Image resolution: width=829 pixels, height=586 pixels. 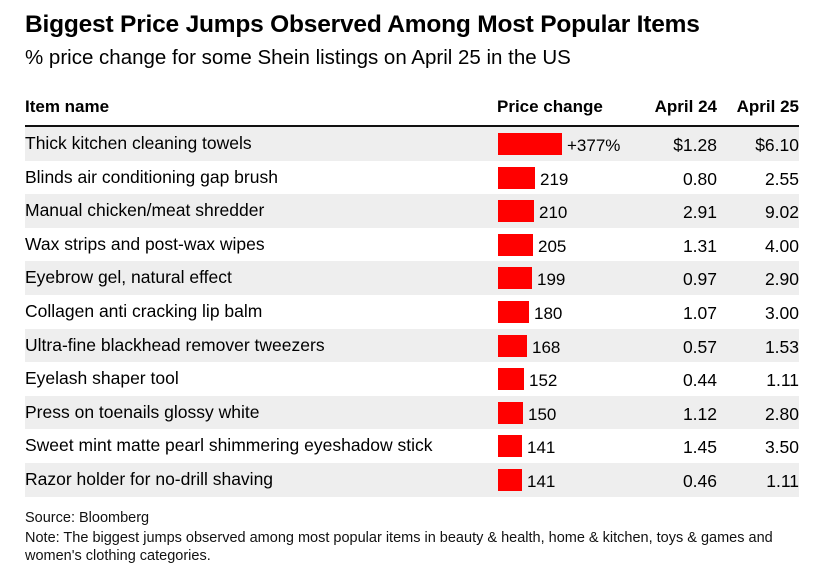 What do you see at coordinates (144, 310) in the screenshot?
I see `item-name-cell: Collagen anti cracking lip balm` at bounding box center [144, 310].